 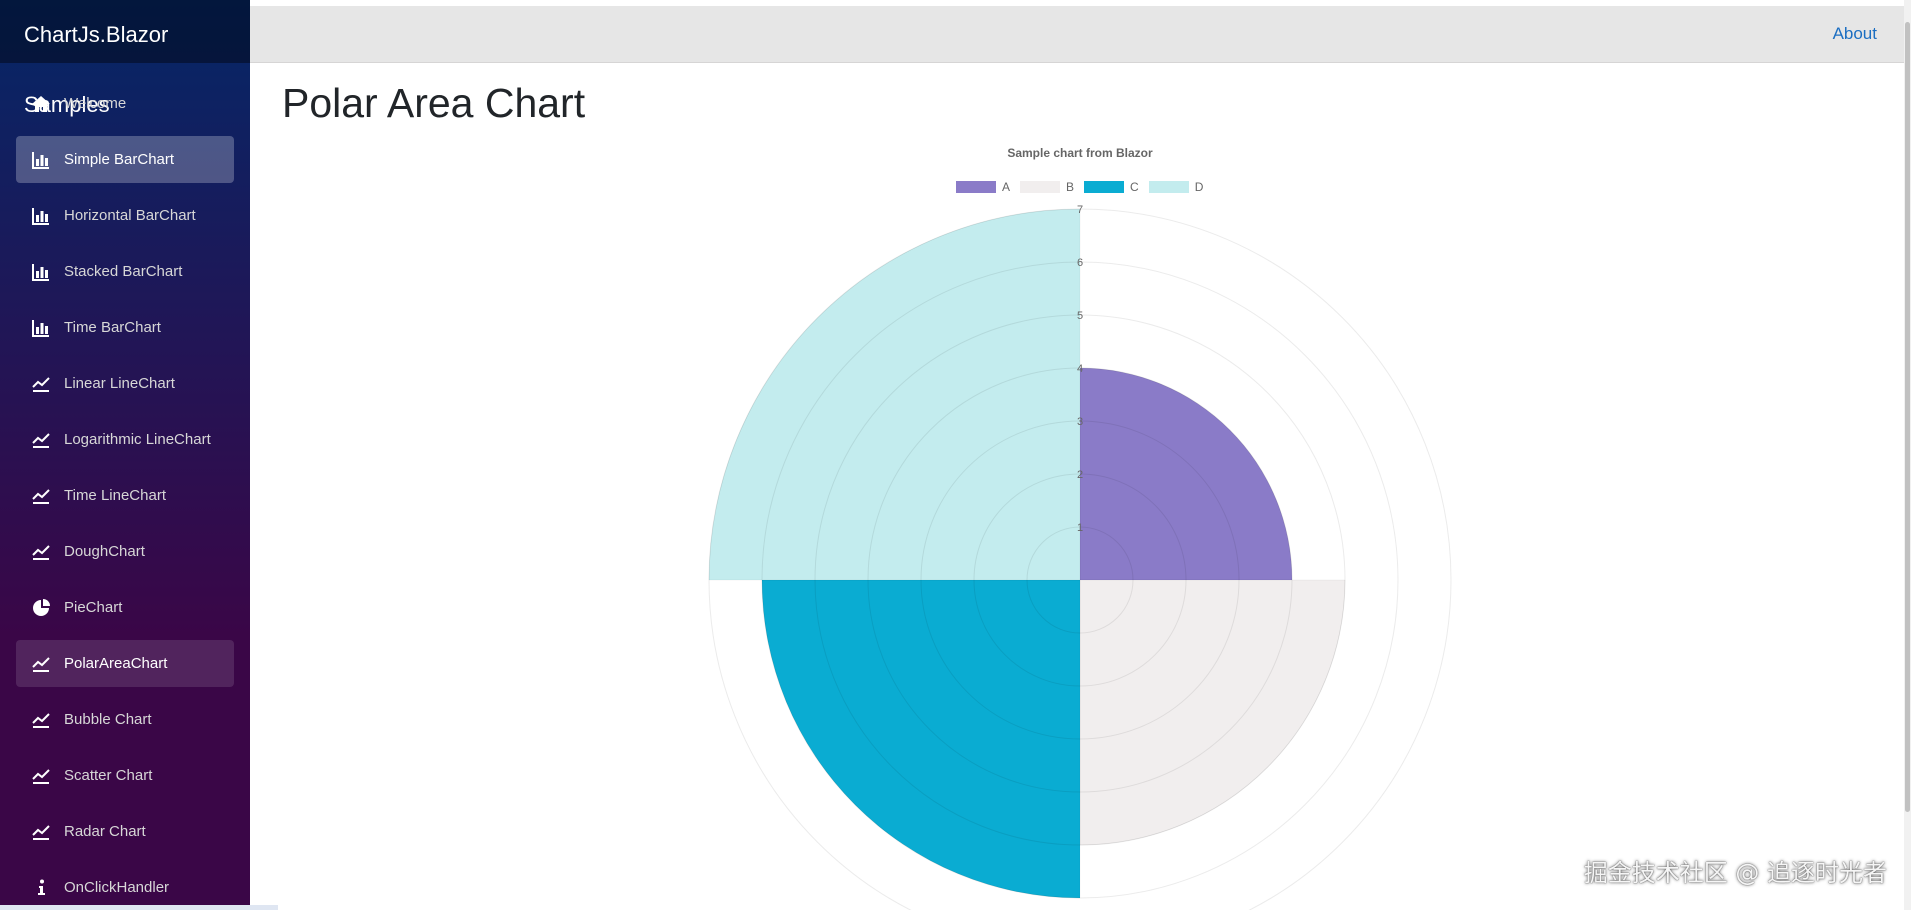 I want to click on sidebar-item-scatter-chart: Scatter Chart, so click(x=125, y=775).